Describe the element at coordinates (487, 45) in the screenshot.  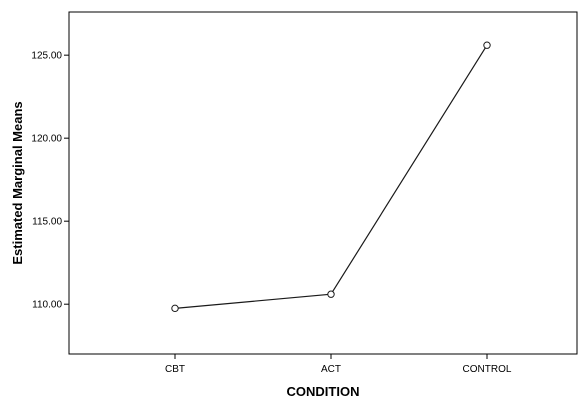
I see `data-point-control` at that location.